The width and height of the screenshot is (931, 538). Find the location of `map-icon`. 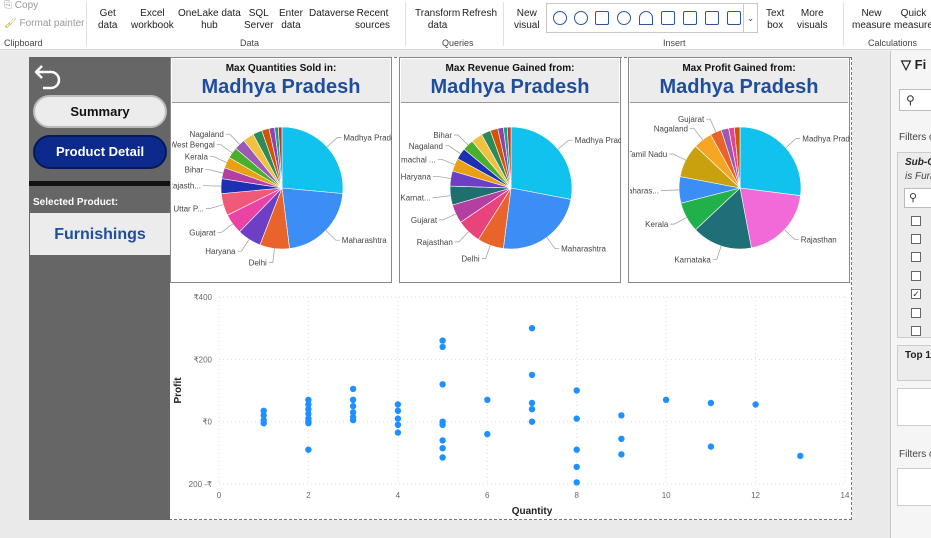

map-icon is located at coordinates (624, 18).